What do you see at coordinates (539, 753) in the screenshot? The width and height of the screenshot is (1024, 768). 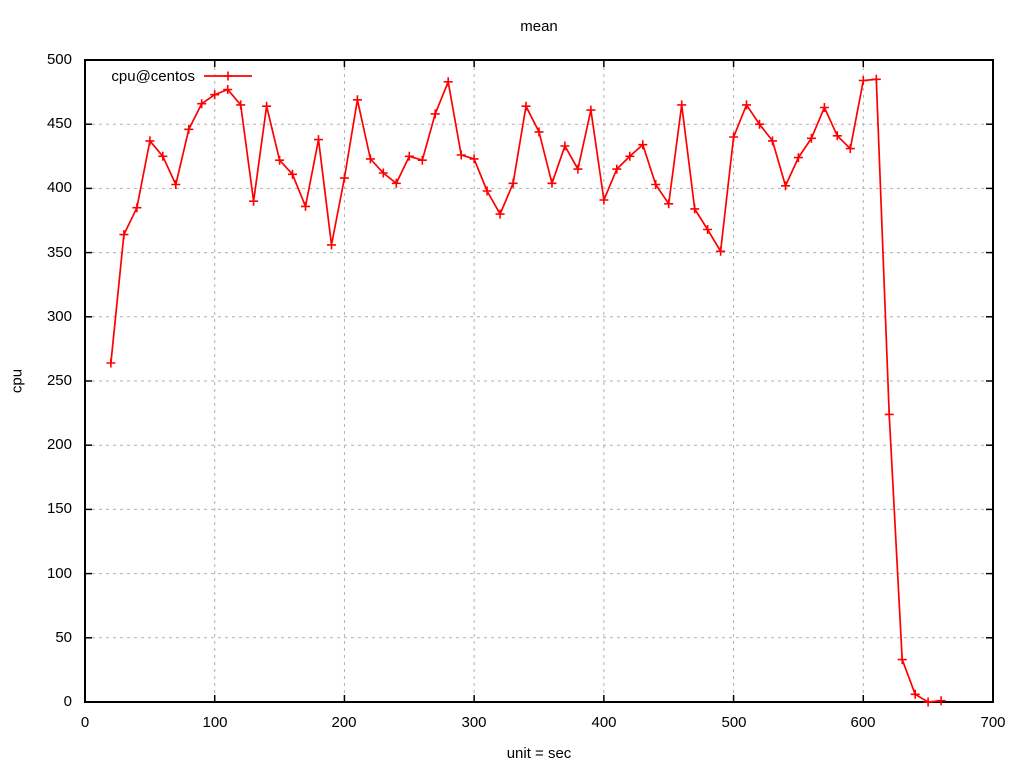 I see `x-axis-label: unit = sec` at bounding box center [539, 753].